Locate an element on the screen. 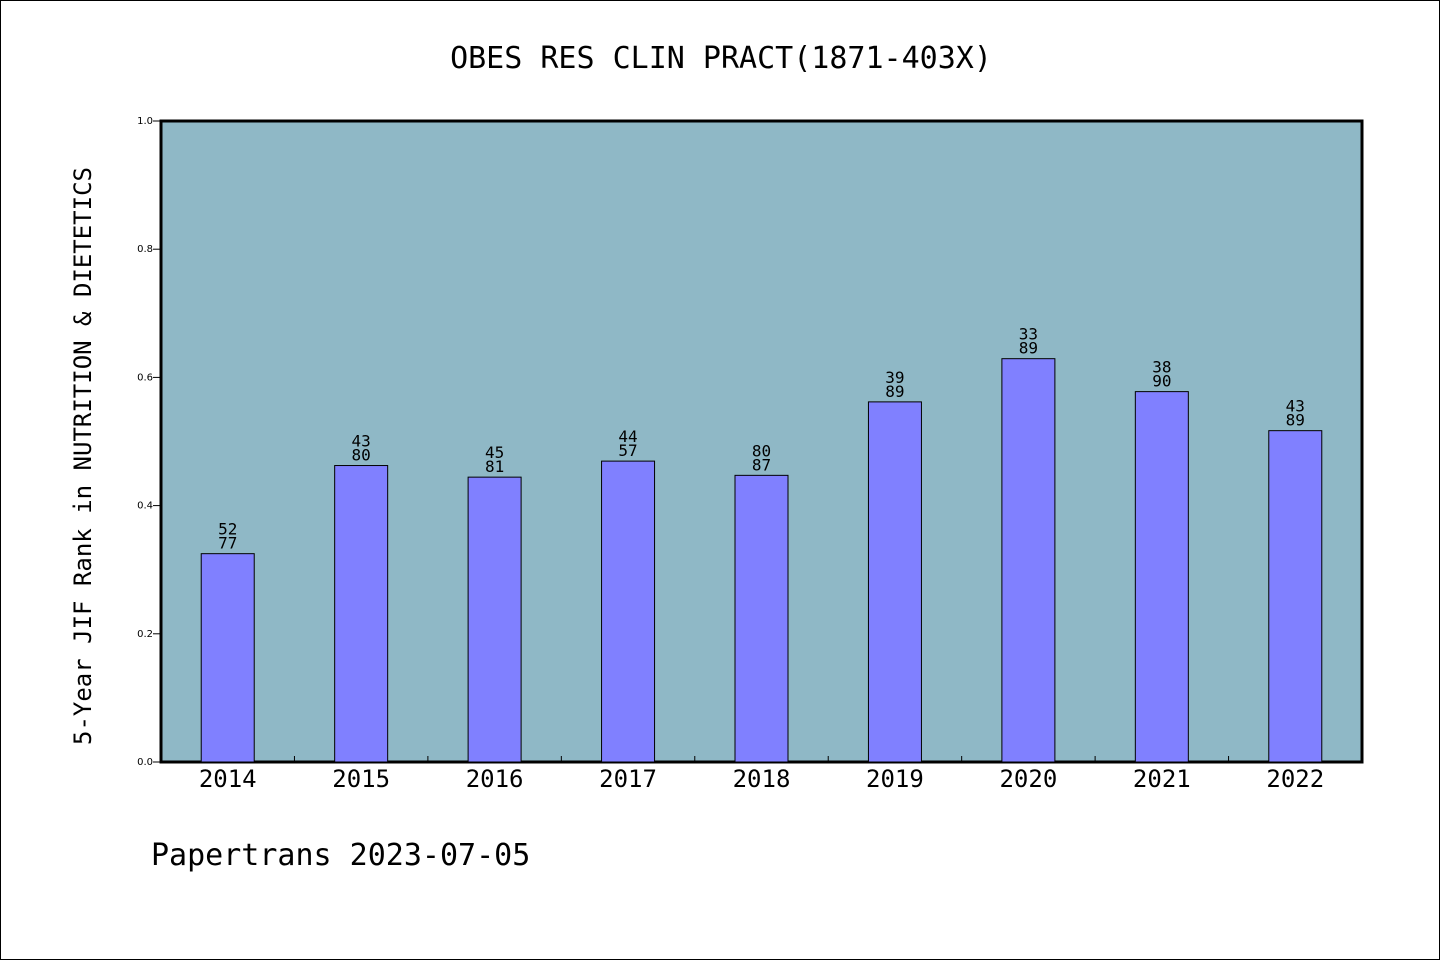 Image resolution: width=1440 pixels, height=961 pixels. bar-rank-label: 80 is located at coordinates (761, 450).